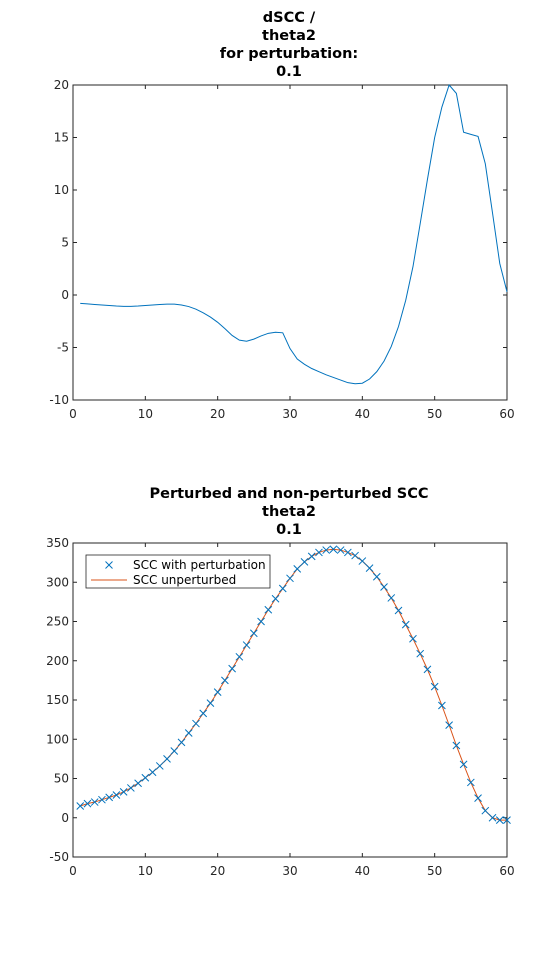  Describe the element at coordinates (63, 348) in the screenshot. I see `y-tick-label: -5` at that location.